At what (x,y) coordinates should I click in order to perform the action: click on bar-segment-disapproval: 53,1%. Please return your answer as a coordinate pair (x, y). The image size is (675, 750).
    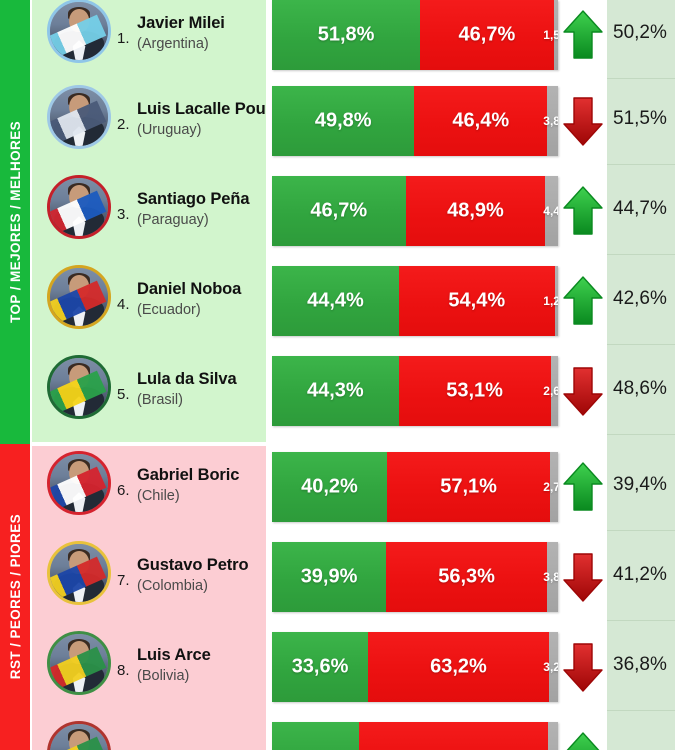
    Looking at the image, I should click on (474, 391).